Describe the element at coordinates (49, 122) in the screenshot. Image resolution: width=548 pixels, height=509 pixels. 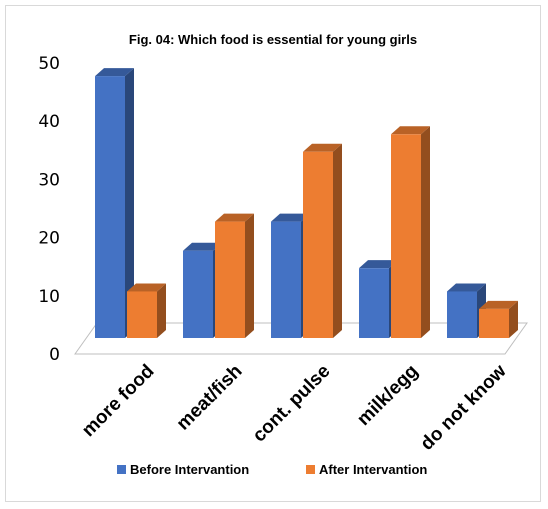
I see `y-tick-label: 40` at that location.